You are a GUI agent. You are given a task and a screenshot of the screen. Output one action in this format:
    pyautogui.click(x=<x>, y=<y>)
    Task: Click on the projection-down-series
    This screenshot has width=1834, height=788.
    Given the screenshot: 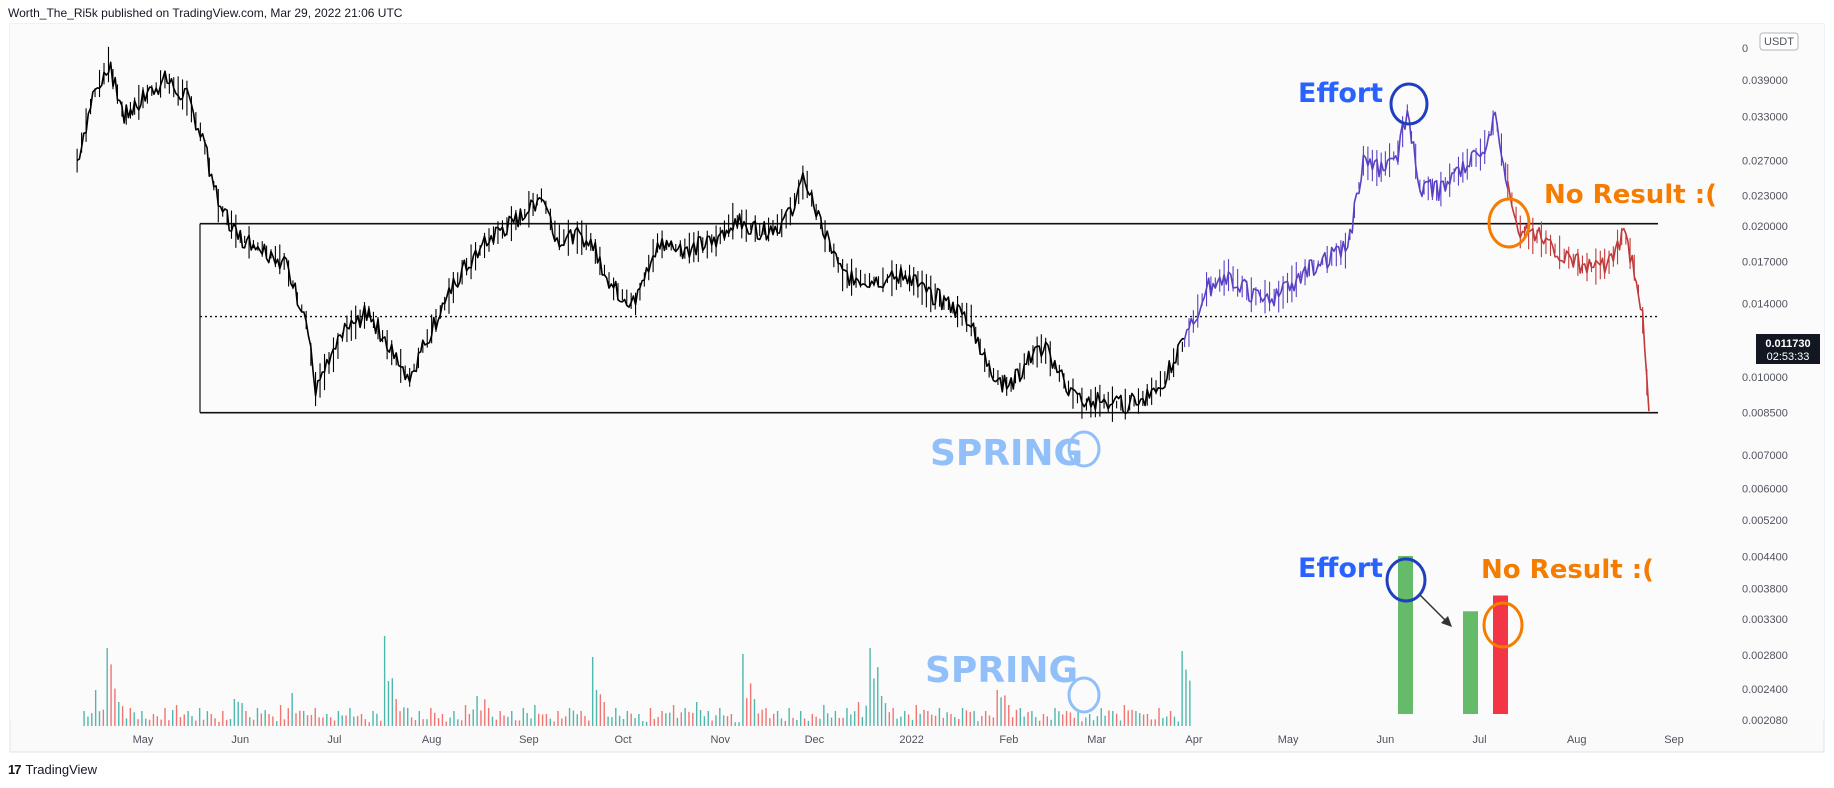 What is the action you would take?
    pyautogui.click(x=1578, y=288)
    